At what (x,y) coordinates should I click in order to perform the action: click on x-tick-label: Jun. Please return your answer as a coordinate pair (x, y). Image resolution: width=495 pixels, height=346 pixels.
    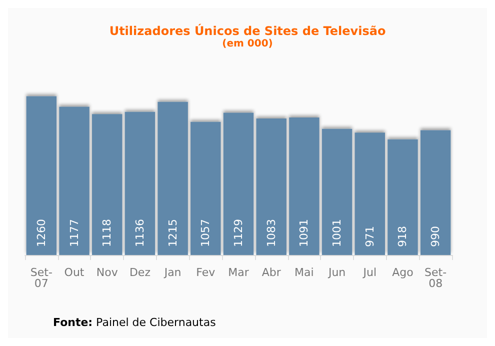
    Looking at the image, I should click on (336, 272).